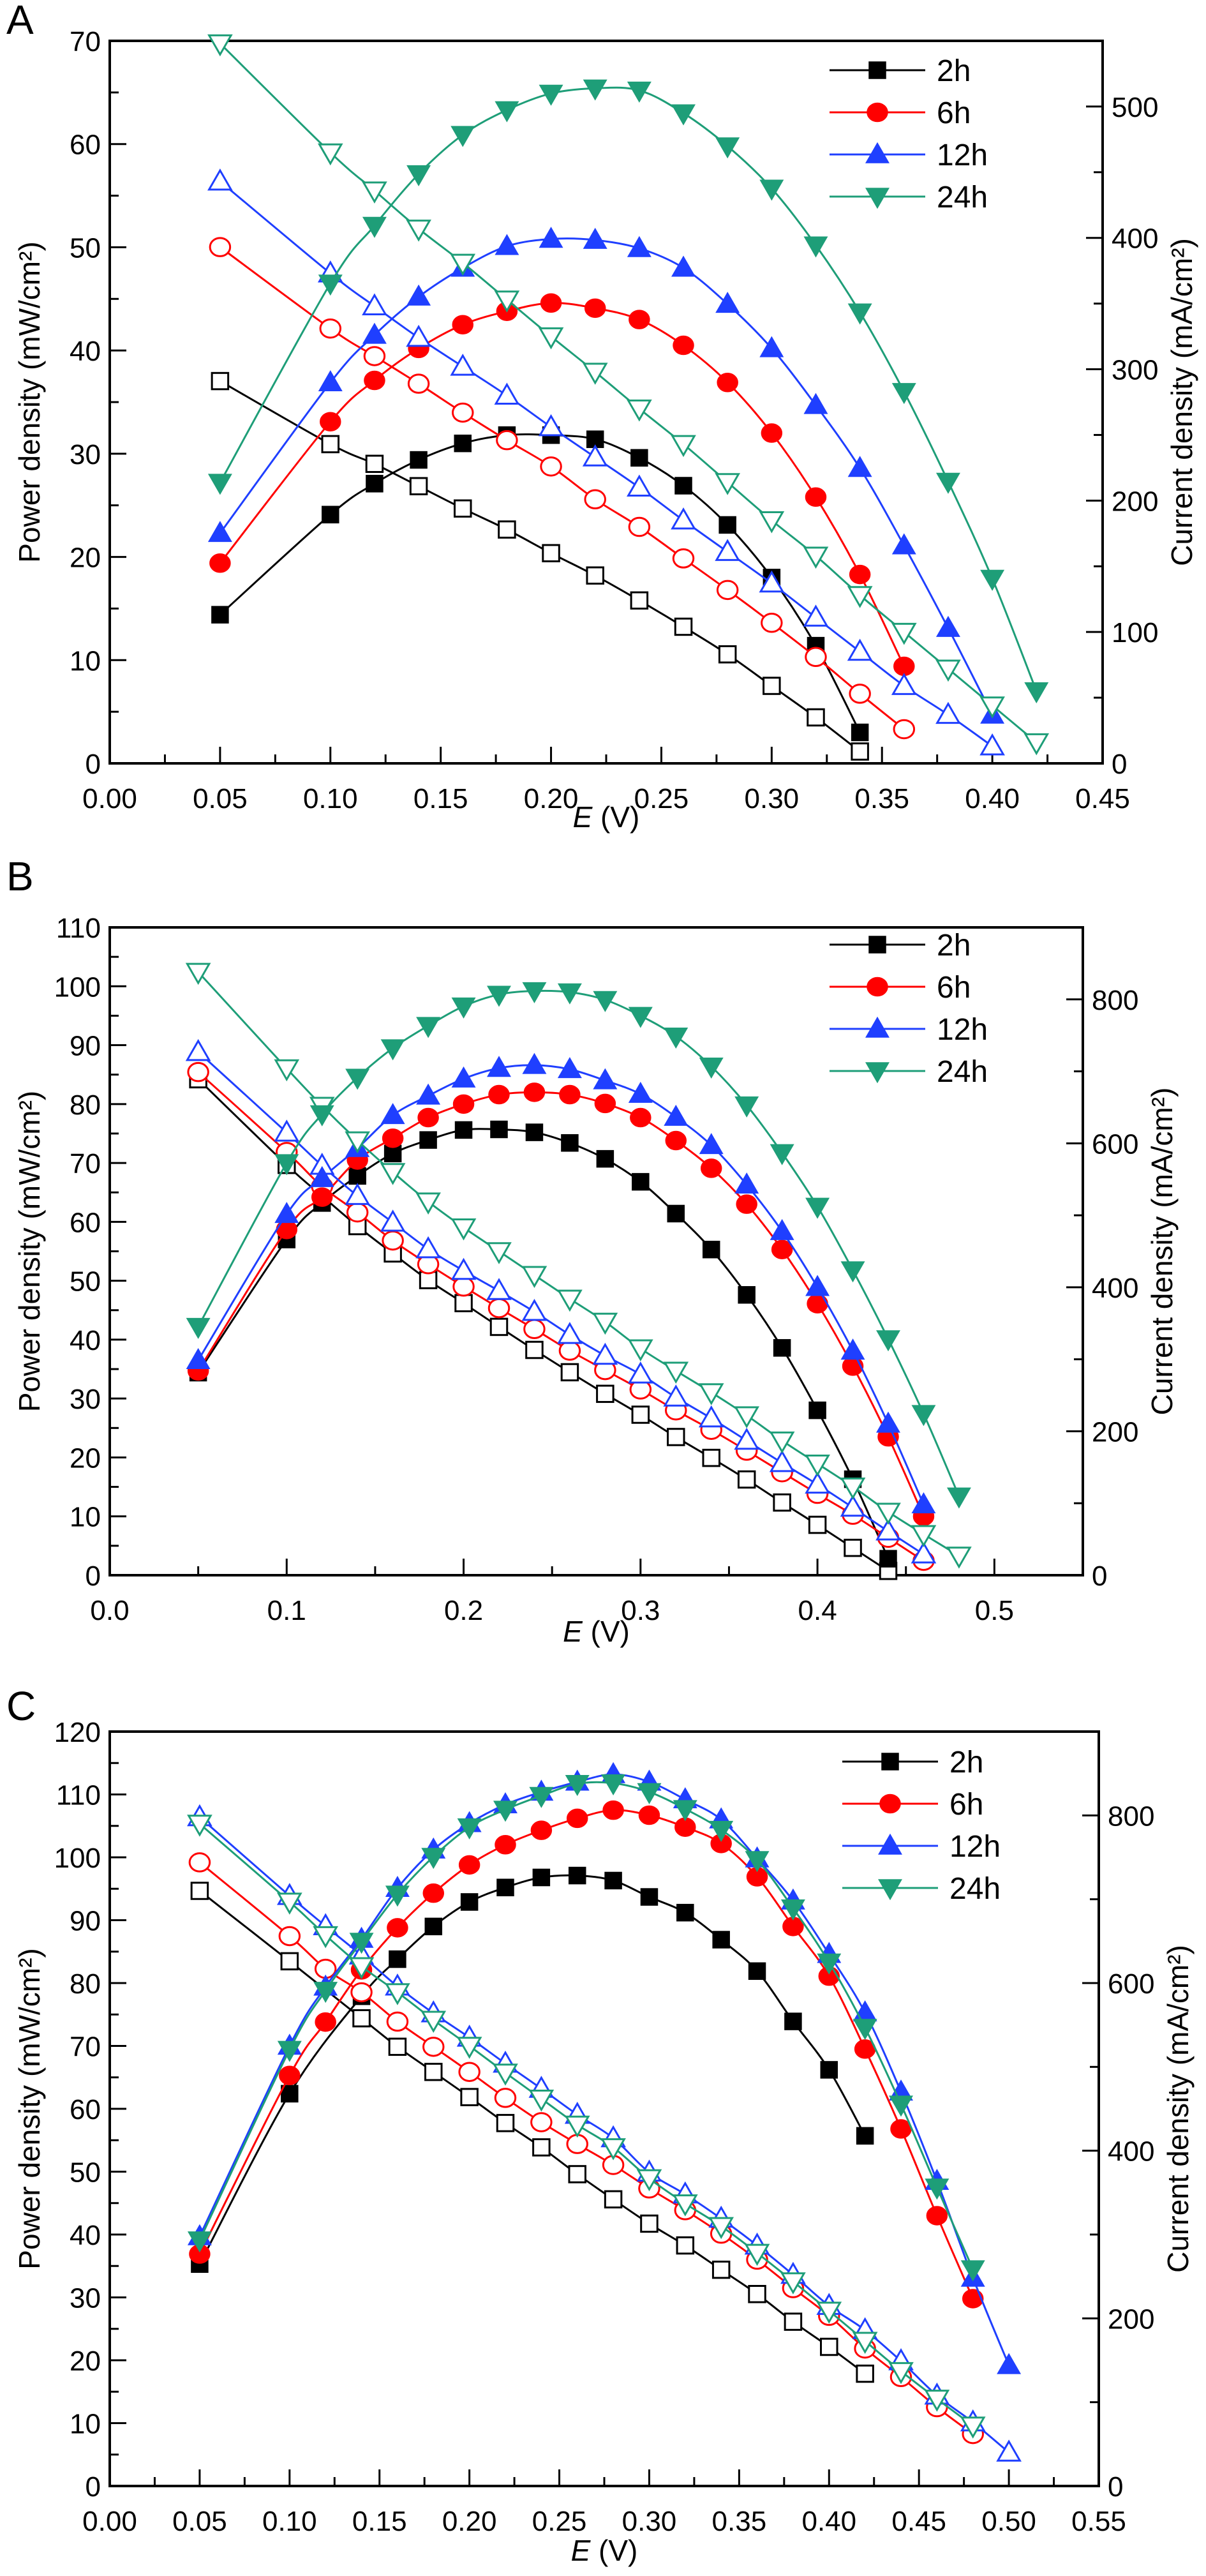  I want to click on power-line-6h, so click(562, 484).